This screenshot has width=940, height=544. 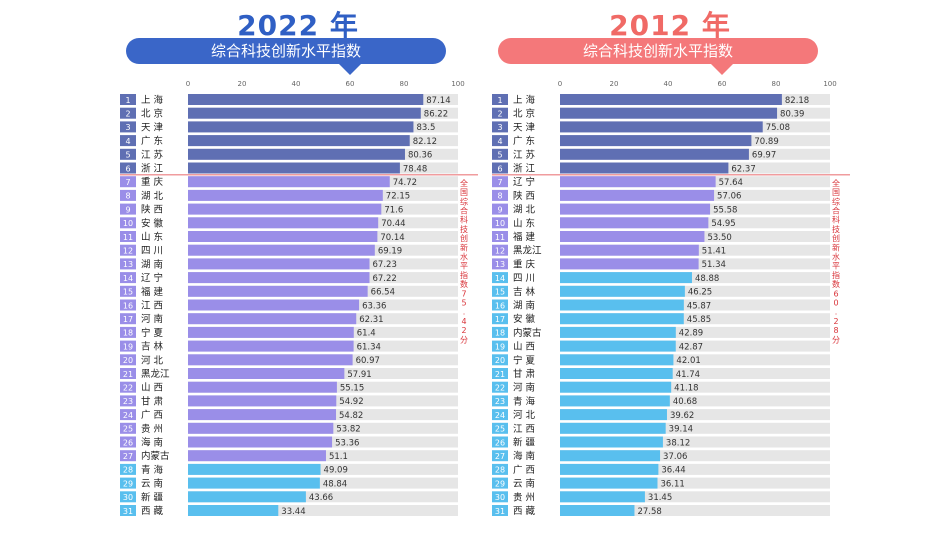 What do you see at coordinates (350, 69) in the screenshot?
I see `banner-pointer` at bounding box center [350, 69].